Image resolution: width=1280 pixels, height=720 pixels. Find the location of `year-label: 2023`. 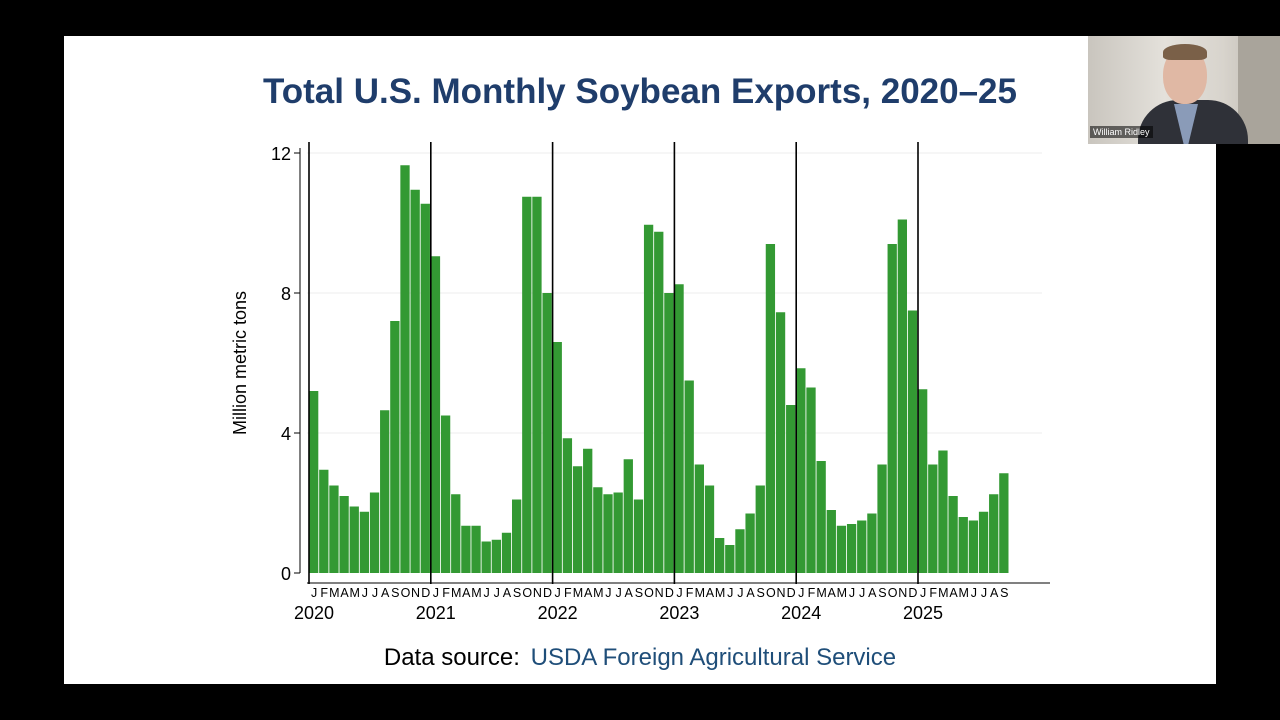

year-label: 2023 is located at coordinates (679, 613).